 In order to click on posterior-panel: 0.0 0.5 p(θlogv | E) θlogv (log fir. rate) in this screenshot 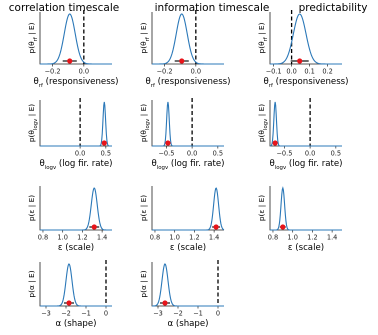, I will do `click(70, 134)`.